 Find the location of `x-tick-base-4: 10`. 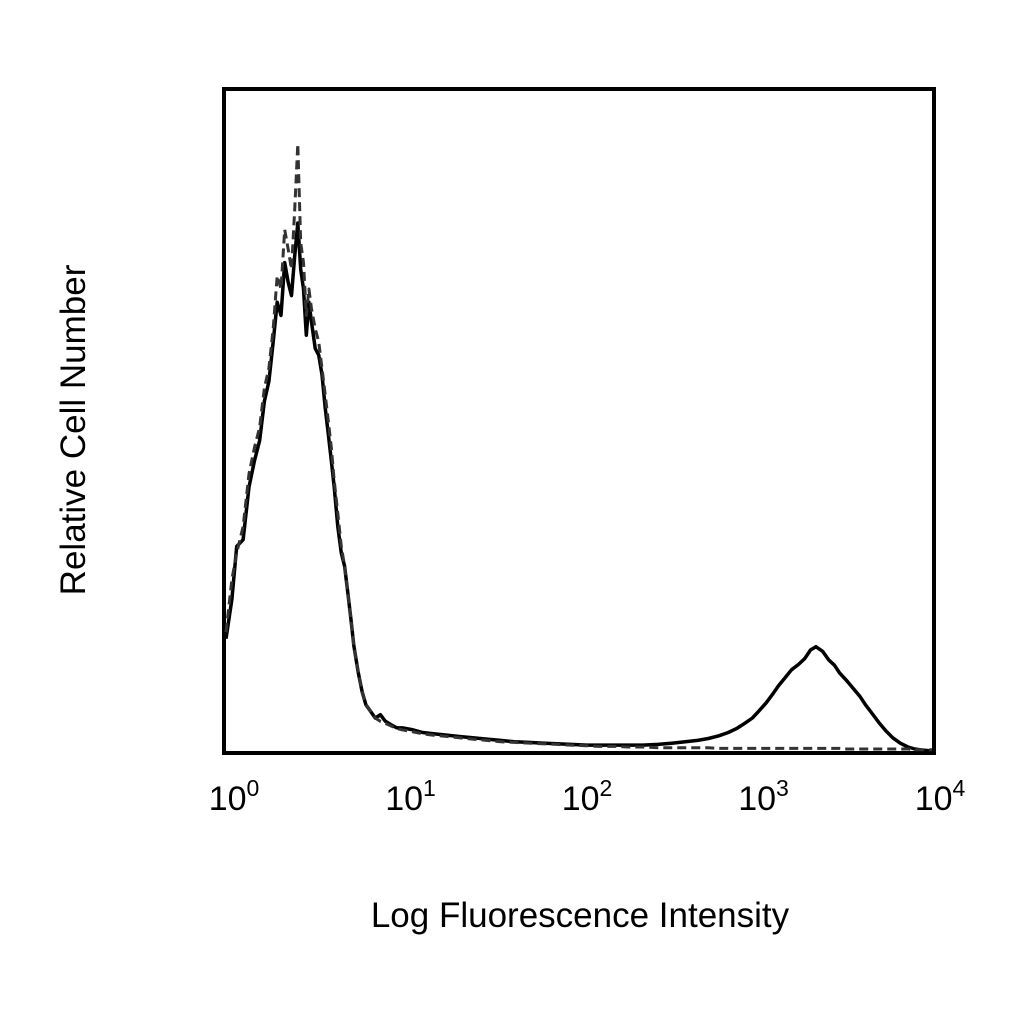

x-tick-base-4: 10 is located at coordinates (934, 799).